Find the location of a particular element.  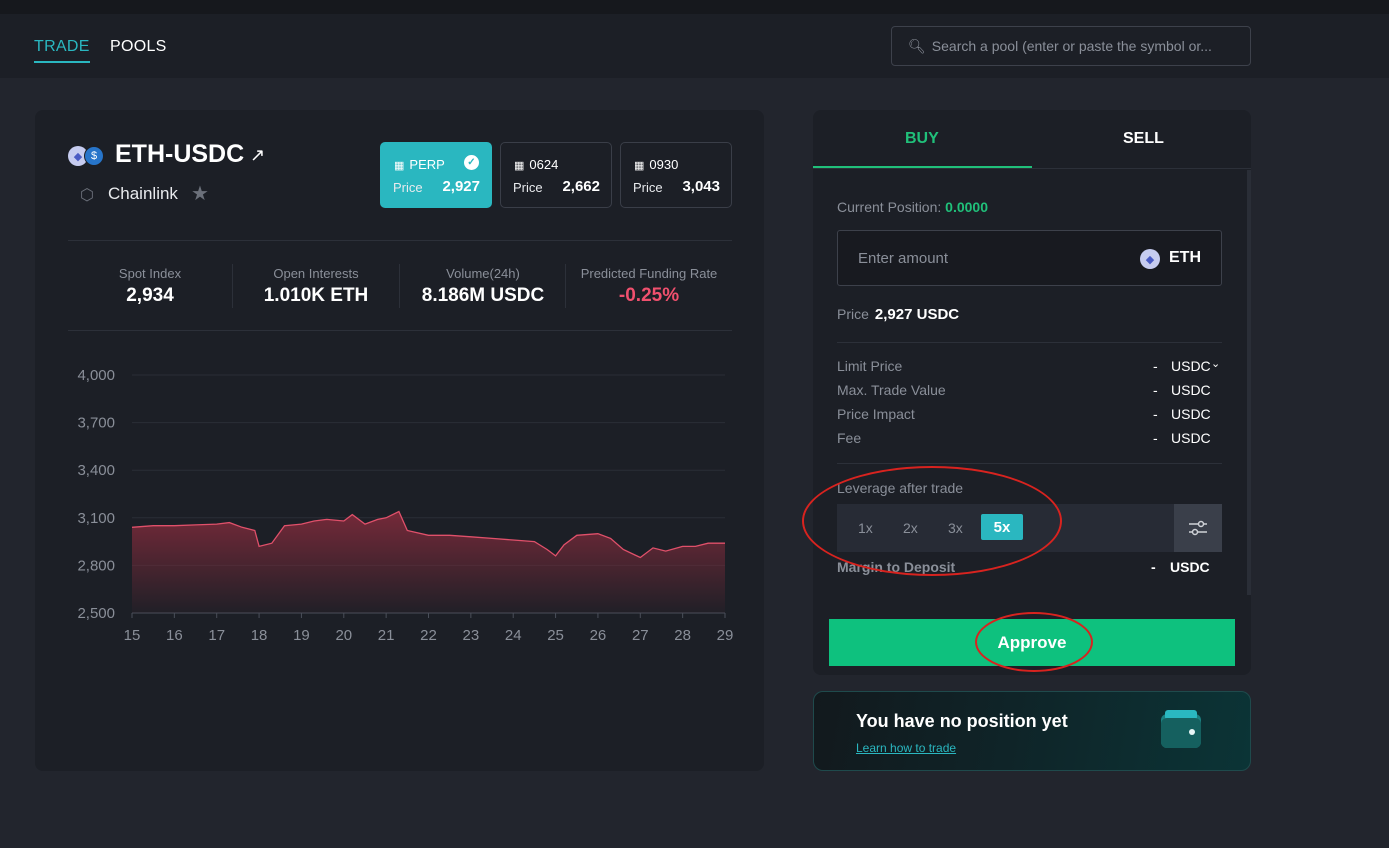

detail-label: Max. Trade Value is located at coordinates (891, 390).